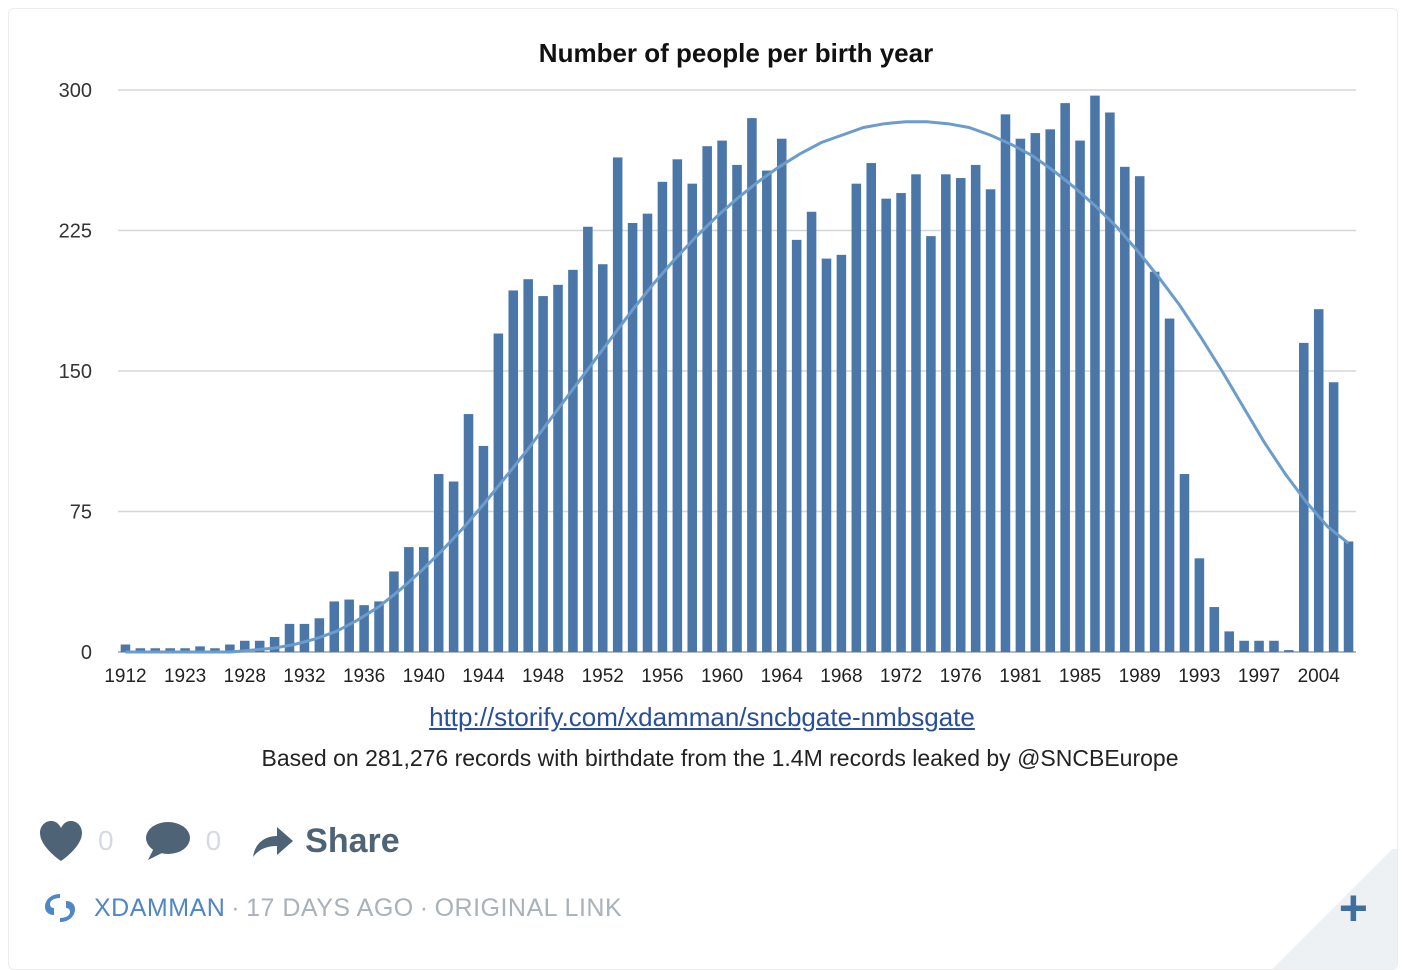 The width and height of the screenshot is (1404, 970). Describe the element at coordinates (140, 650) in the screenshot. I see `bar-1913` at that location.